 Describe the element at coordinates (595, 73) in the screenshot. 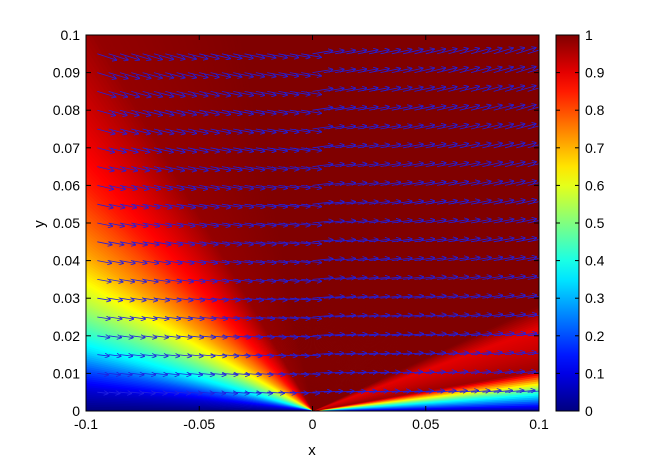

I see `colorbar-tick-label: 0.9` at that location.